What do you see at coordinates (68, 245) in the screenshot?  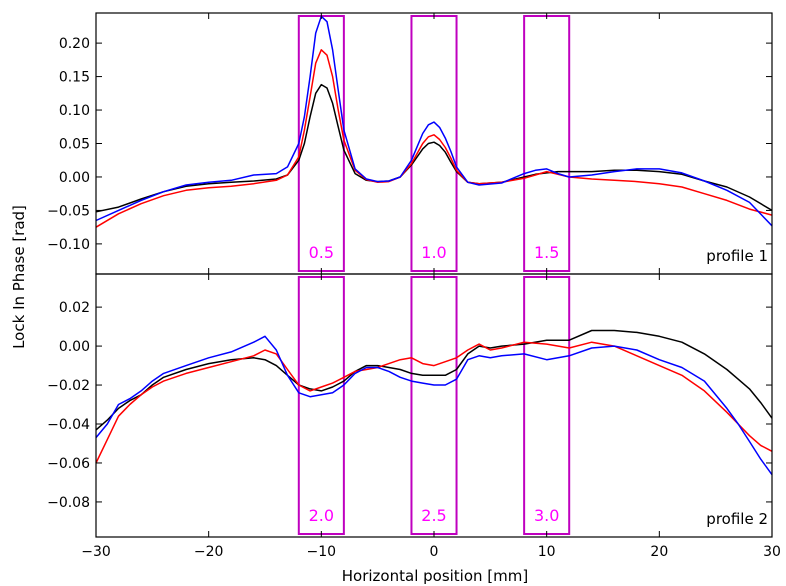 I see `y-tick-label: −0.10` at bounding box center [68, 245].